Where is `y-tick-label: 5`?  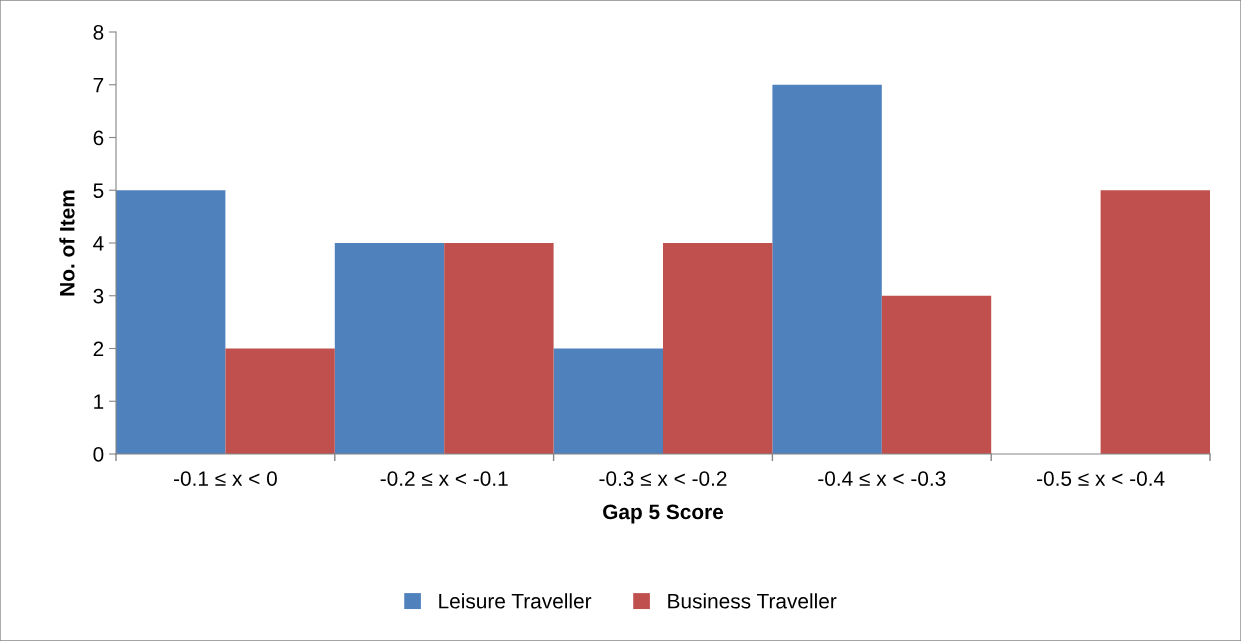
y-tick-label: 5 is located at coordinates (98, 190).